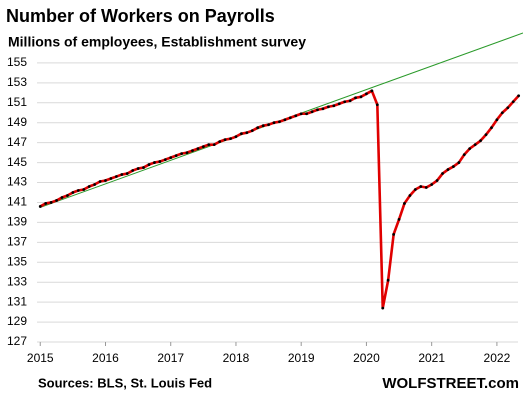 The width and height of the screenshot is (523, 400). Describe the element at coordinates (170, 358) in the screenshot. I see `x-tick-label: 2017` at that location.